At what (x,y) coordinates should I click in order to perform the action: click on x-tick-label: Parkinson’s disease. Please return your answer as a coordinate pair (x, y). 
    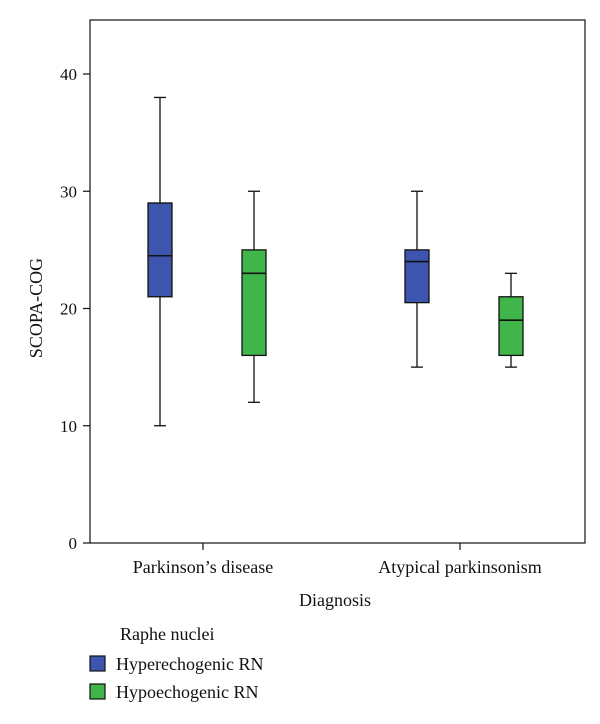
    Looking at the image, I should click on (203, 567).